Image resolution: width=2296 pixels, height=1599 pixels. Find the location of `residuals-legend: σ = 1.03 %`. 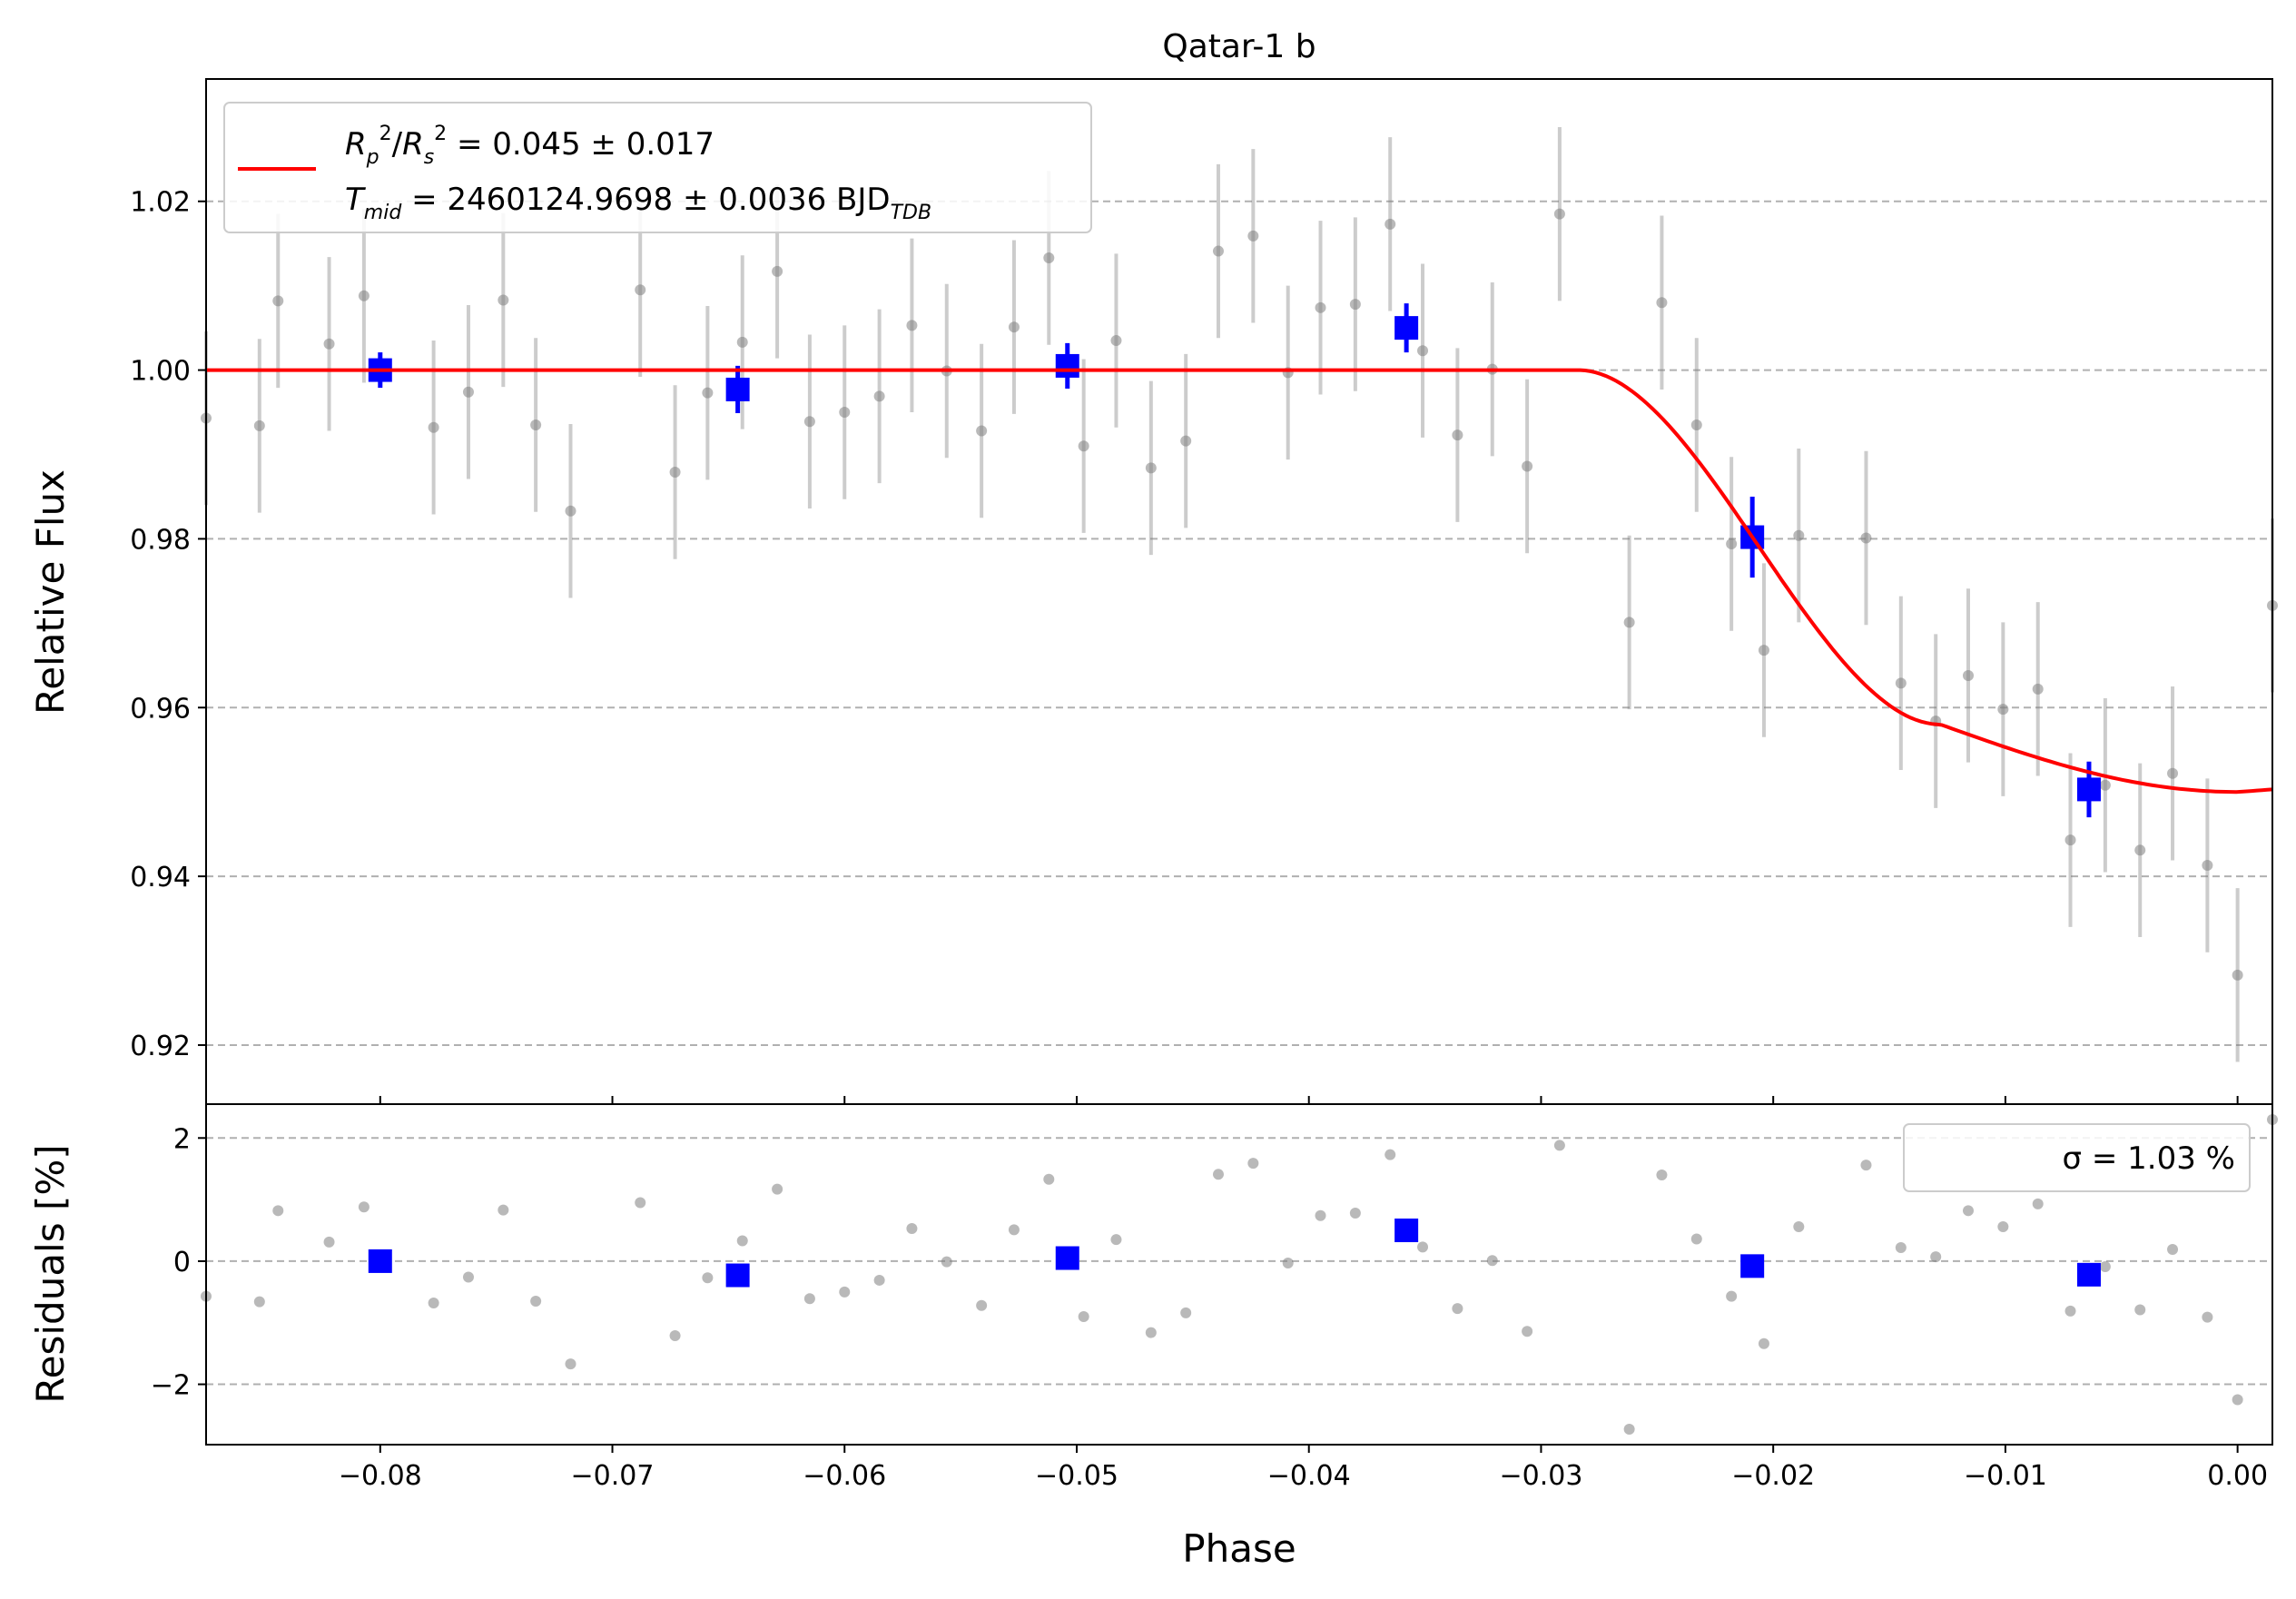

residuals-legend: σ = 1.03 % is located at coordinates (2077, 1157).